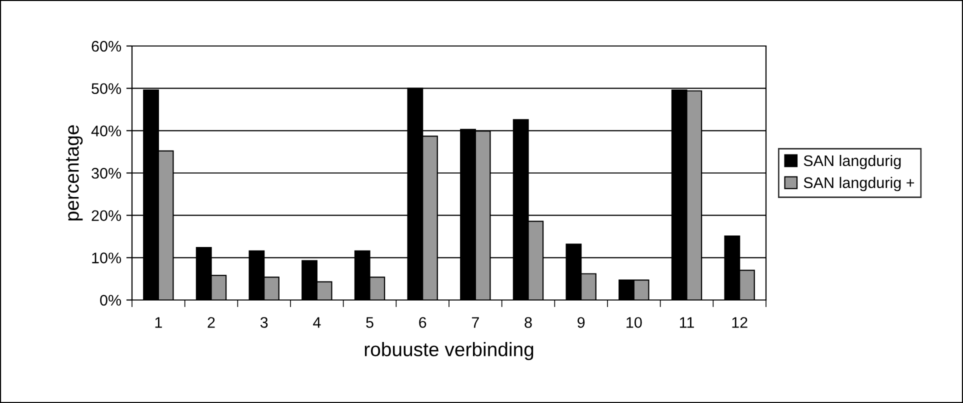 Image resolution: width=963 pixels, height=403 pixels. What do you see at coordinates (264, 322) in the screenshot?
I see `x-tick-label: 3` at bounding box center [264, 322].